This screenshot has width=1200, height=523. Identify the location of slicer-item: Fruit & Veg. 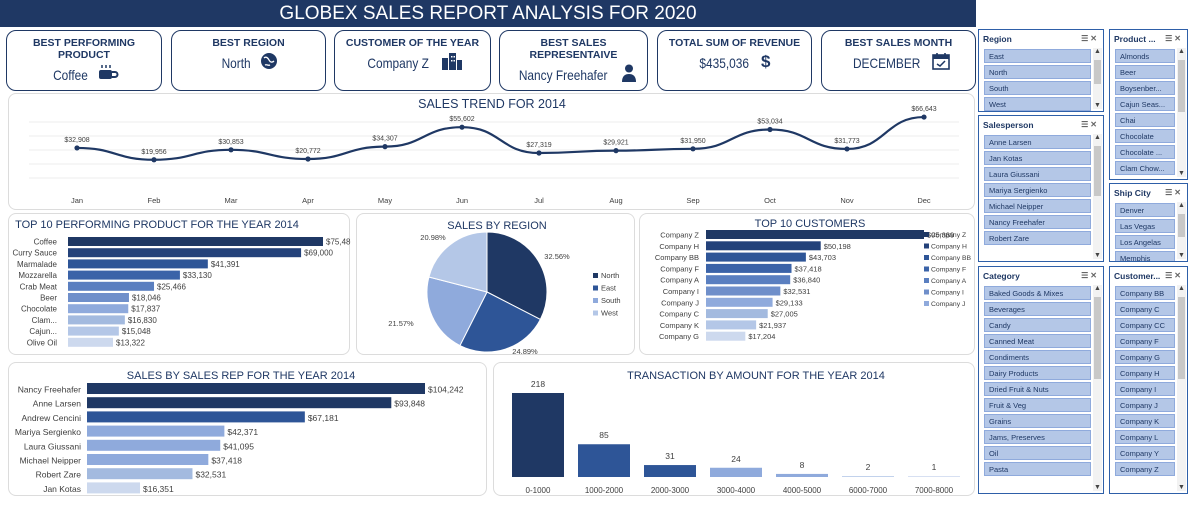
(1037, 405).